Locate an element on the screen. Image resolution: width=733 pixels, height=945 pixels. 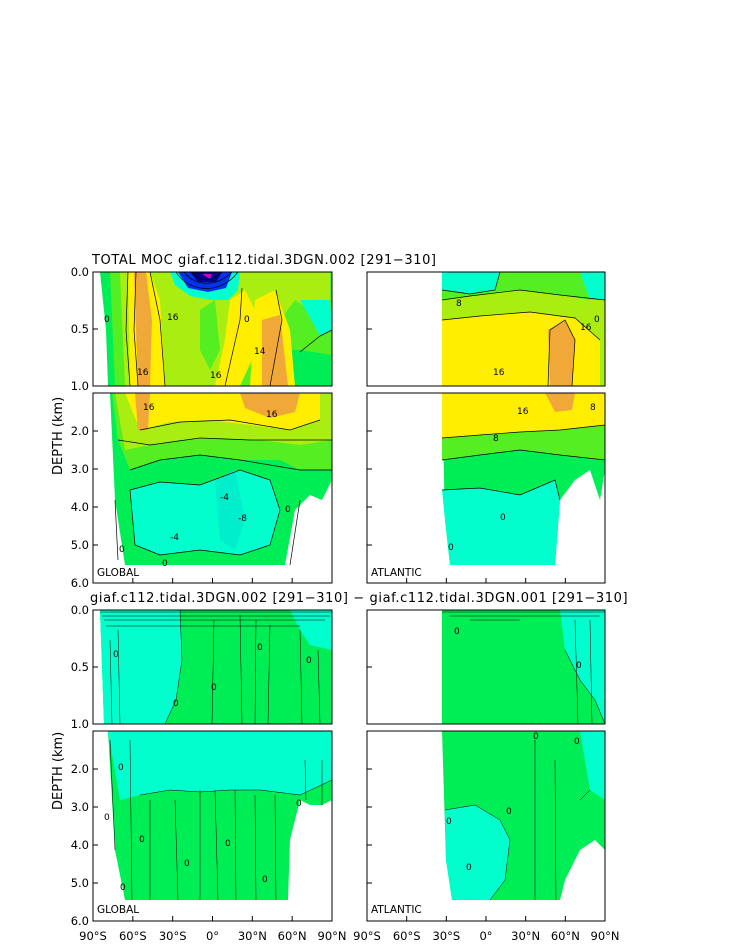
bottom-atlantic-contour-lines is located at coordinates (524, 756).